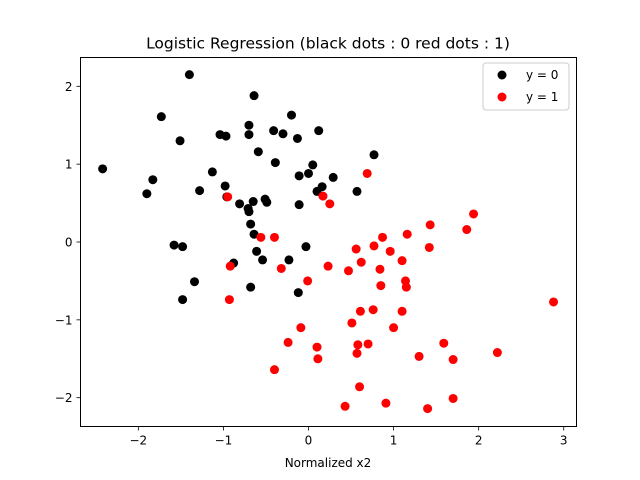 The height and width of the screenshot is (480, 640). What do you see at coordinates (139, 441) in the screenshot?
I see `x-tick-label: −2` at bounding box center [139, 441].